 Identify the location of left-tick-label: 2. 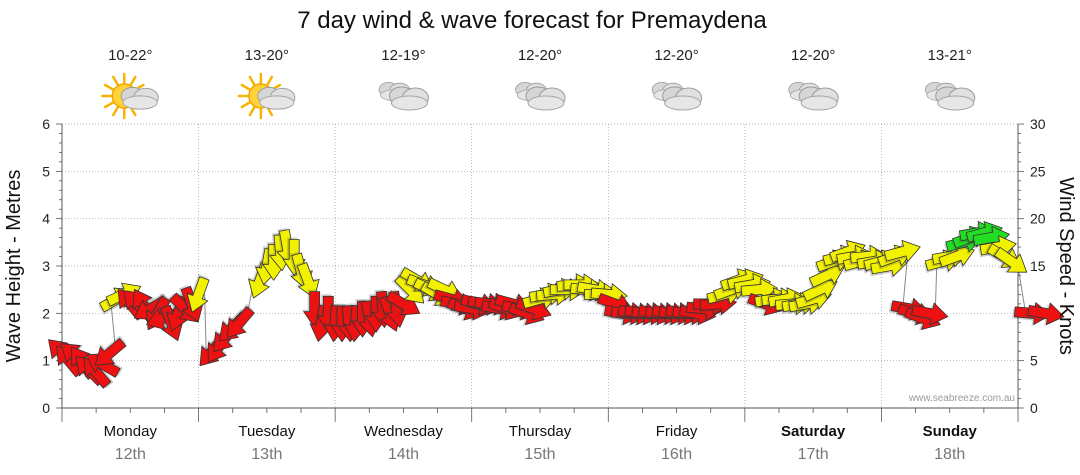
(46, 313).